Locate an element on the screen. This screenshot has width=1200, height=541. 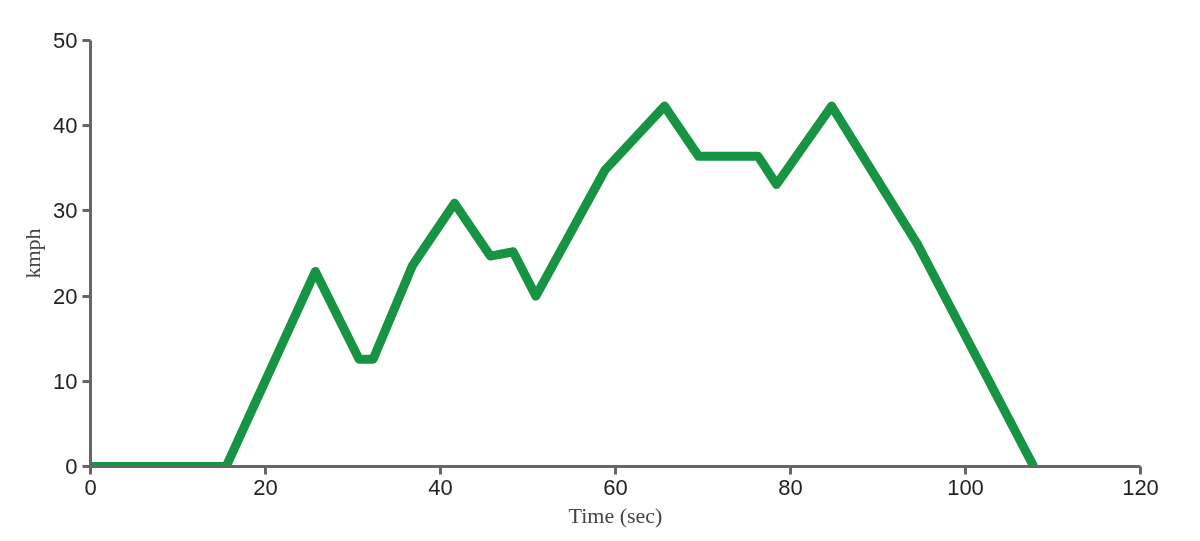
y-axis-title: kmph is located at coordinates (33, 253).